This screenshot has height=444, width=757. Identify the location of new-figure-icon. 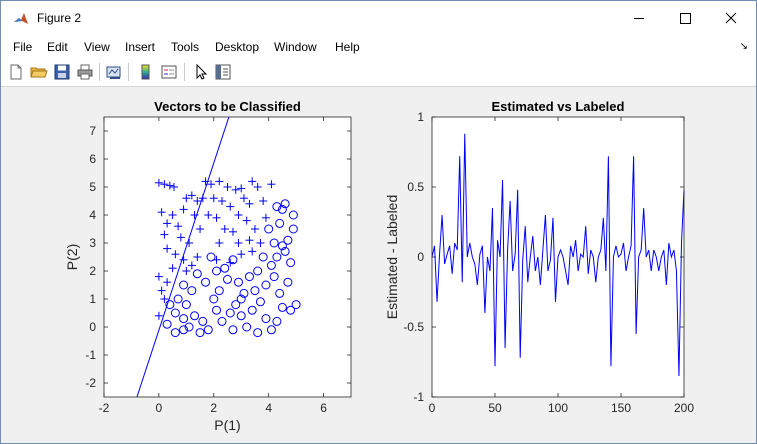
(16, 72).